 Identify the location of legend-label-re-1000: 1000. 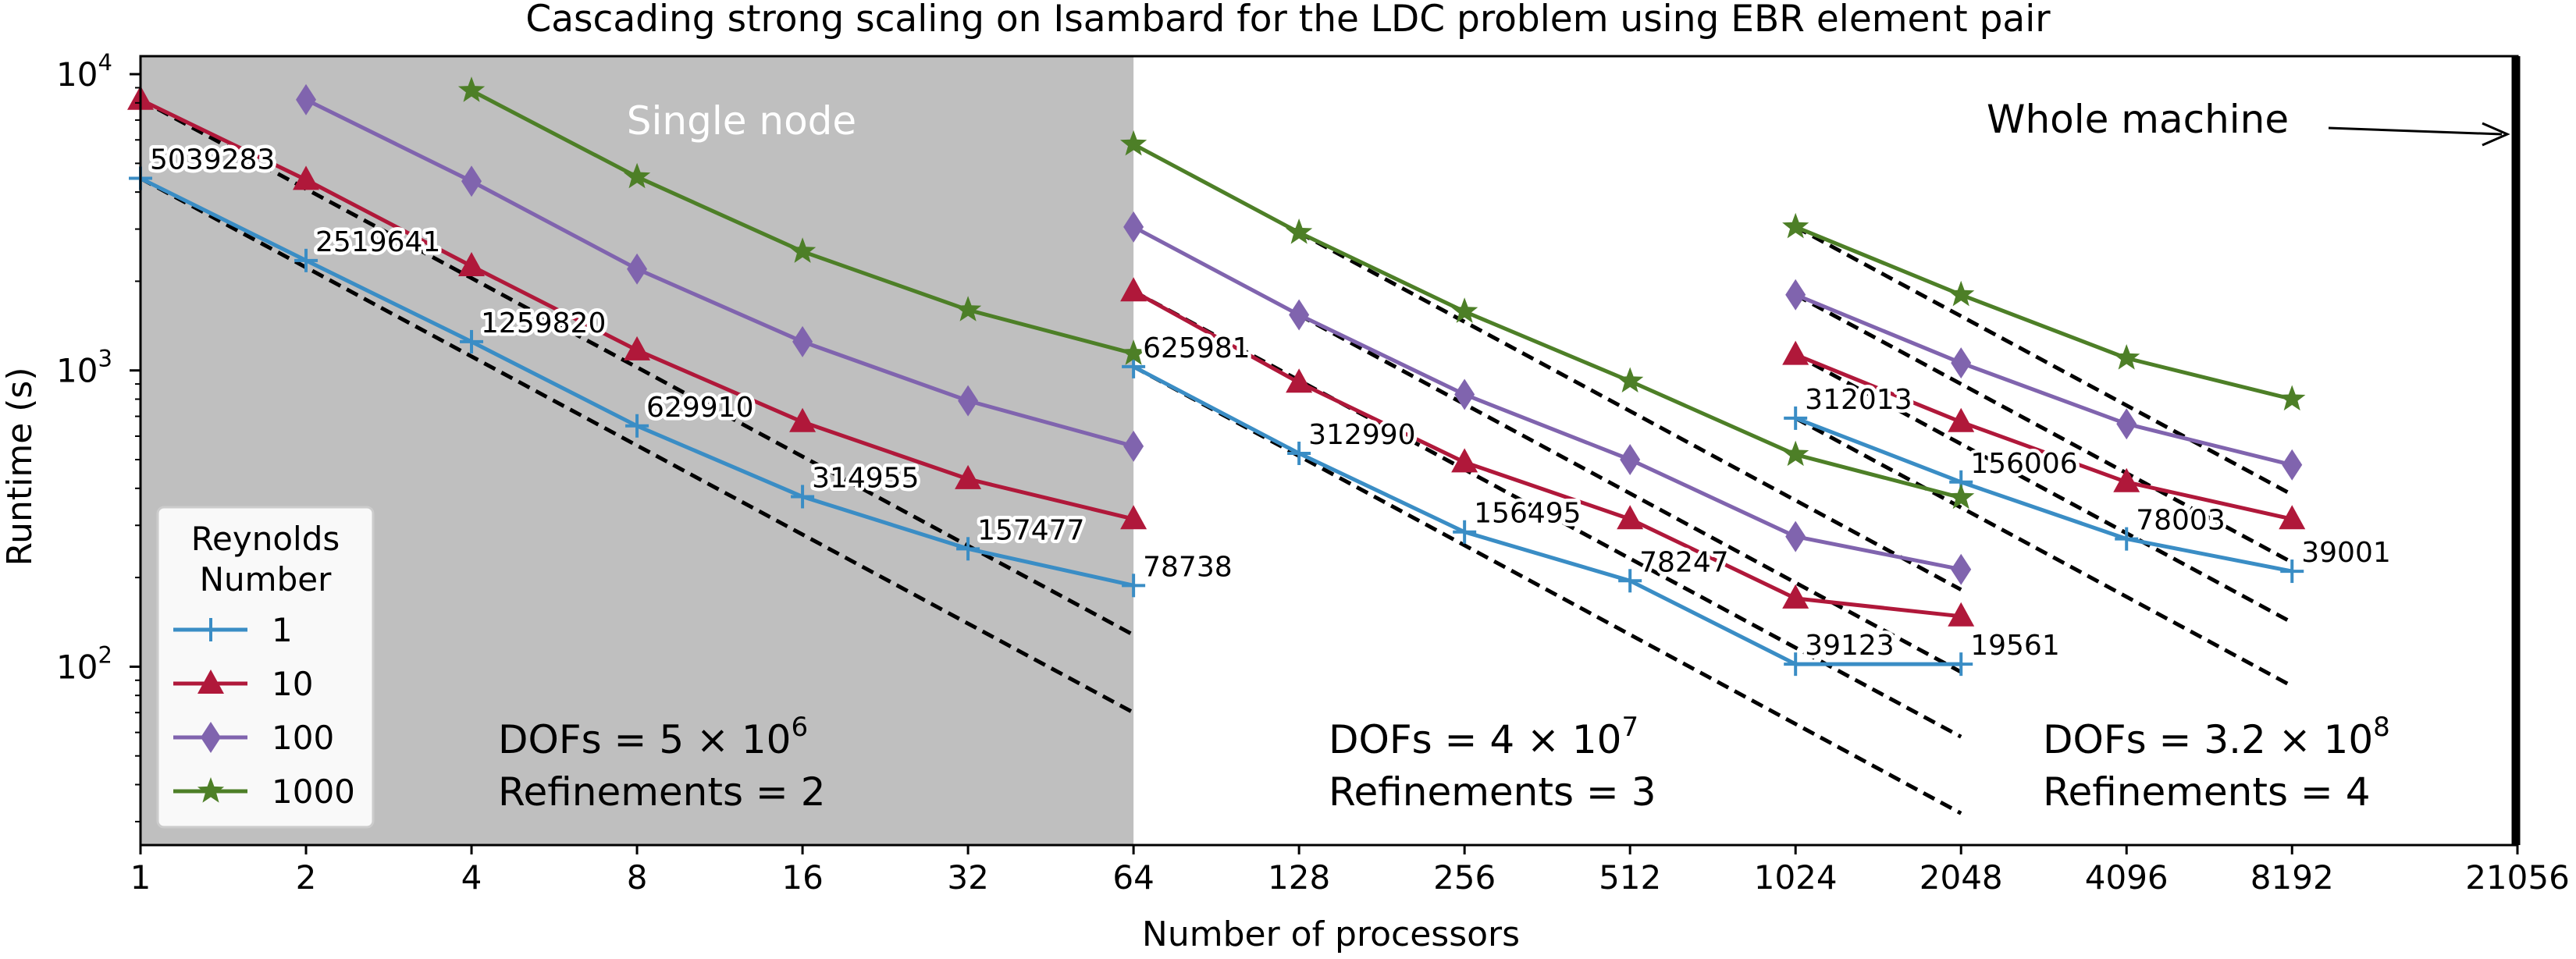
(313, 792).